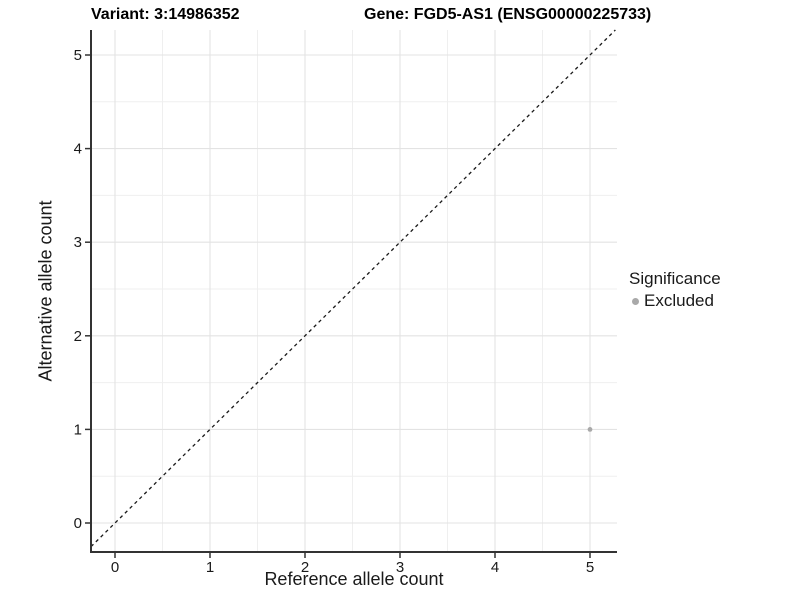 Image resolution: width=800 pixels, height=600 pixels. What do you see at coordinates (590, 567) in the screenshot?
I see `x-tick-label: 5` at bounding box center [590, 567].